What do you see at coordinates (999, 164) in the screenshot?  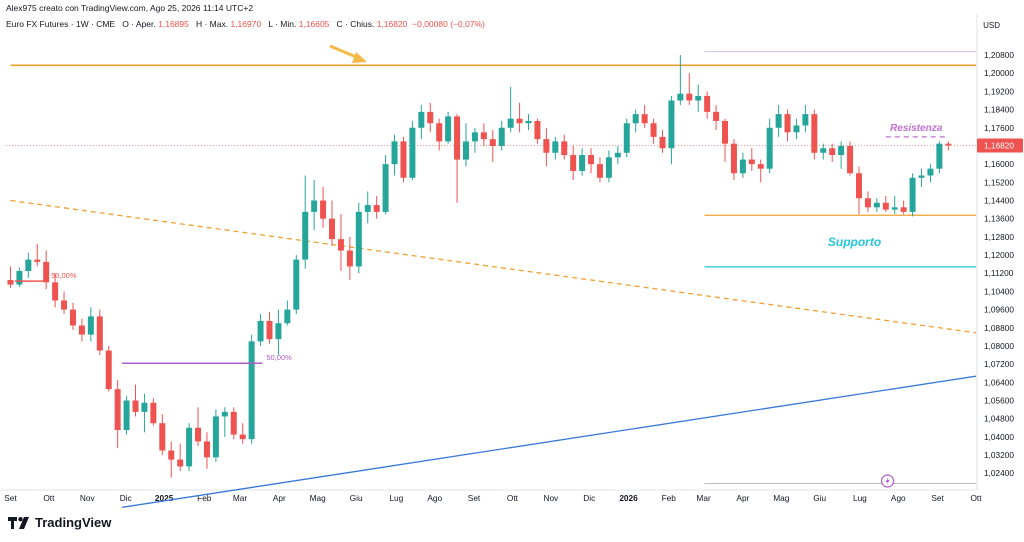 I see `y-tick-label: 1,16000` at bounding box center [999, 164].